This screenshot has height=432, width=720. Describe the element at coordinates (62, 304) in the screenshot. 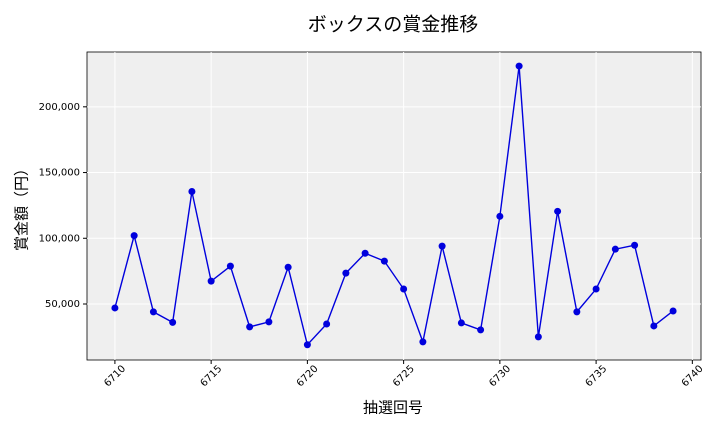

I see `y-tick-label: 50,000` at that location.